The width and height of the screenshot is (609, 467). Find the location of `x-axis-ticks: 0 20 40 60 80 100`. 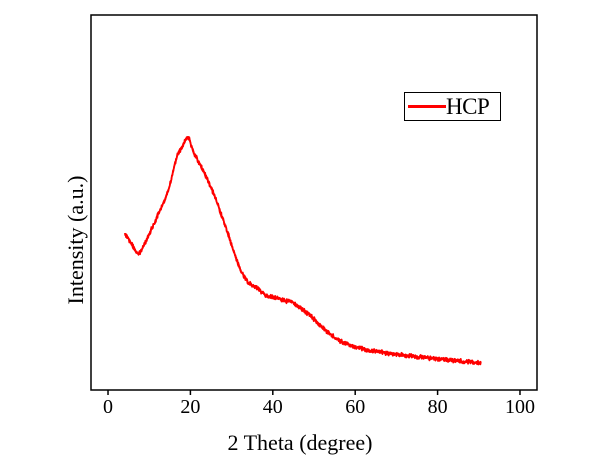

x-axis-ticks: 0 20 40 60 80 100 is located at coordinates (319, 404).